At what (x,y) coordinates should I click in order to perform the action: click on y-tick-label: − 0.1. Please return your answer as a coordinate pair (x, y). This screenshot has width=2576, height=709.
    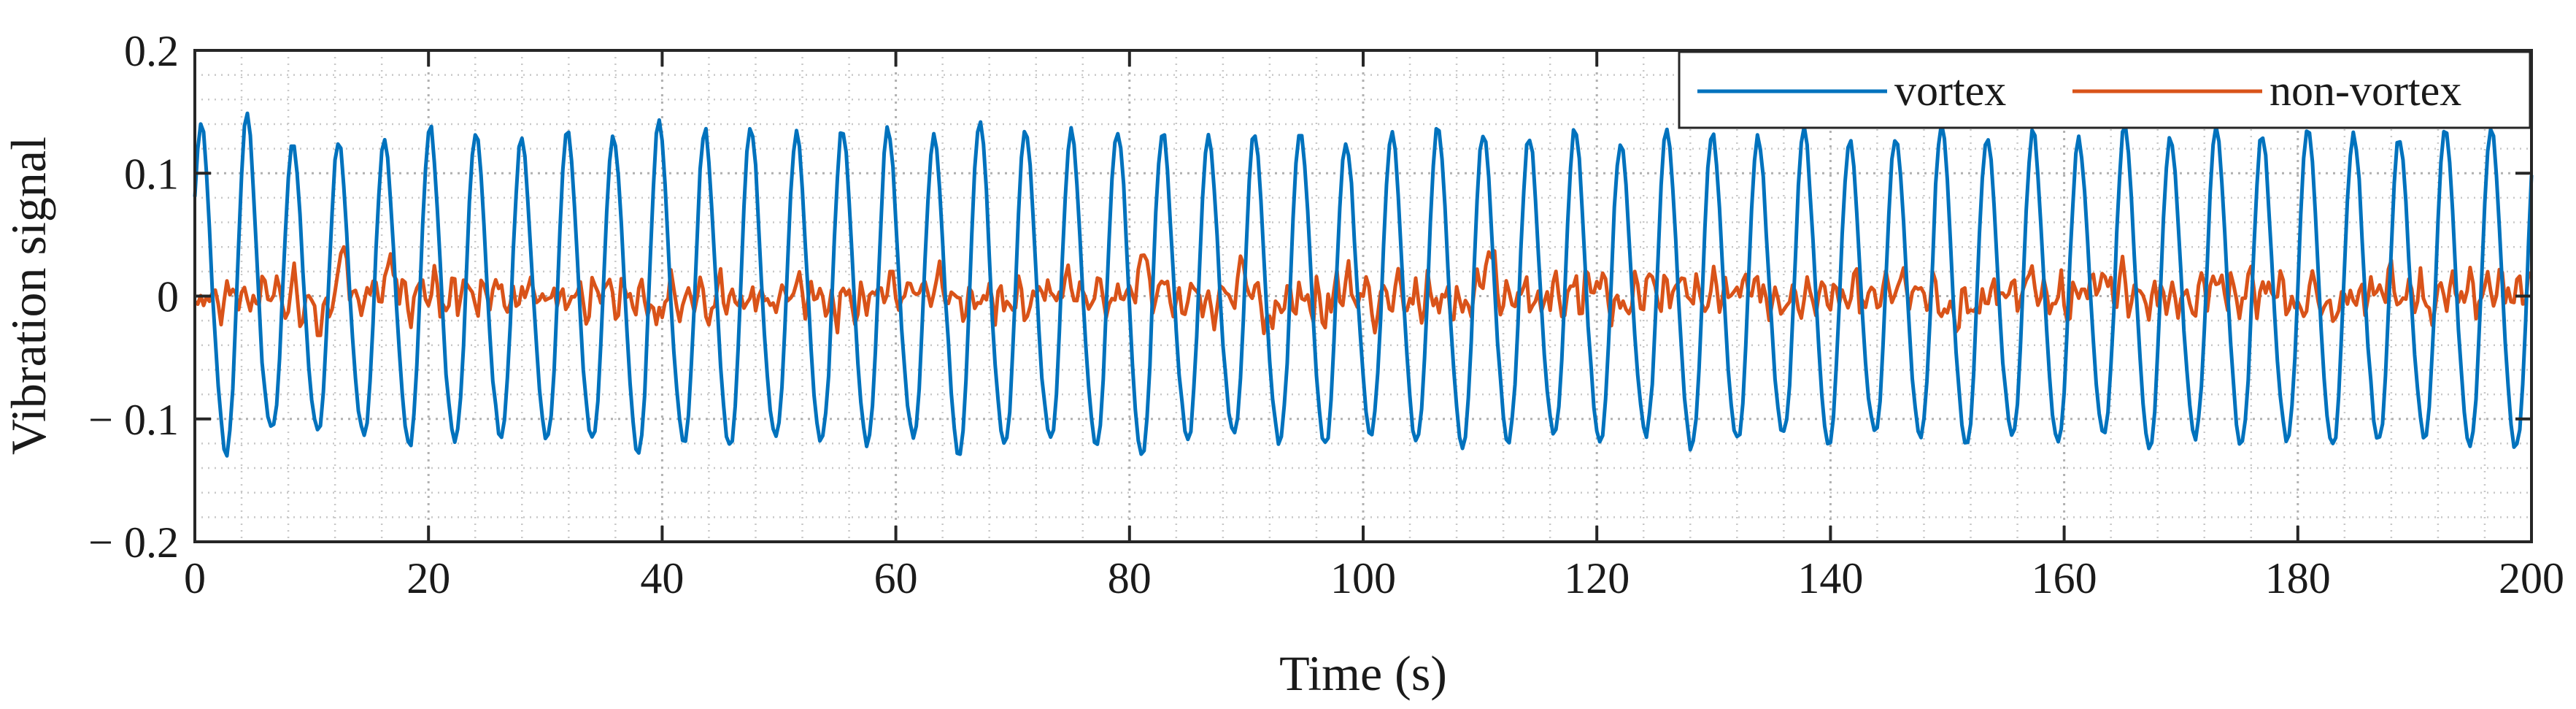
    Looking at the image, I should click on (133, 420).